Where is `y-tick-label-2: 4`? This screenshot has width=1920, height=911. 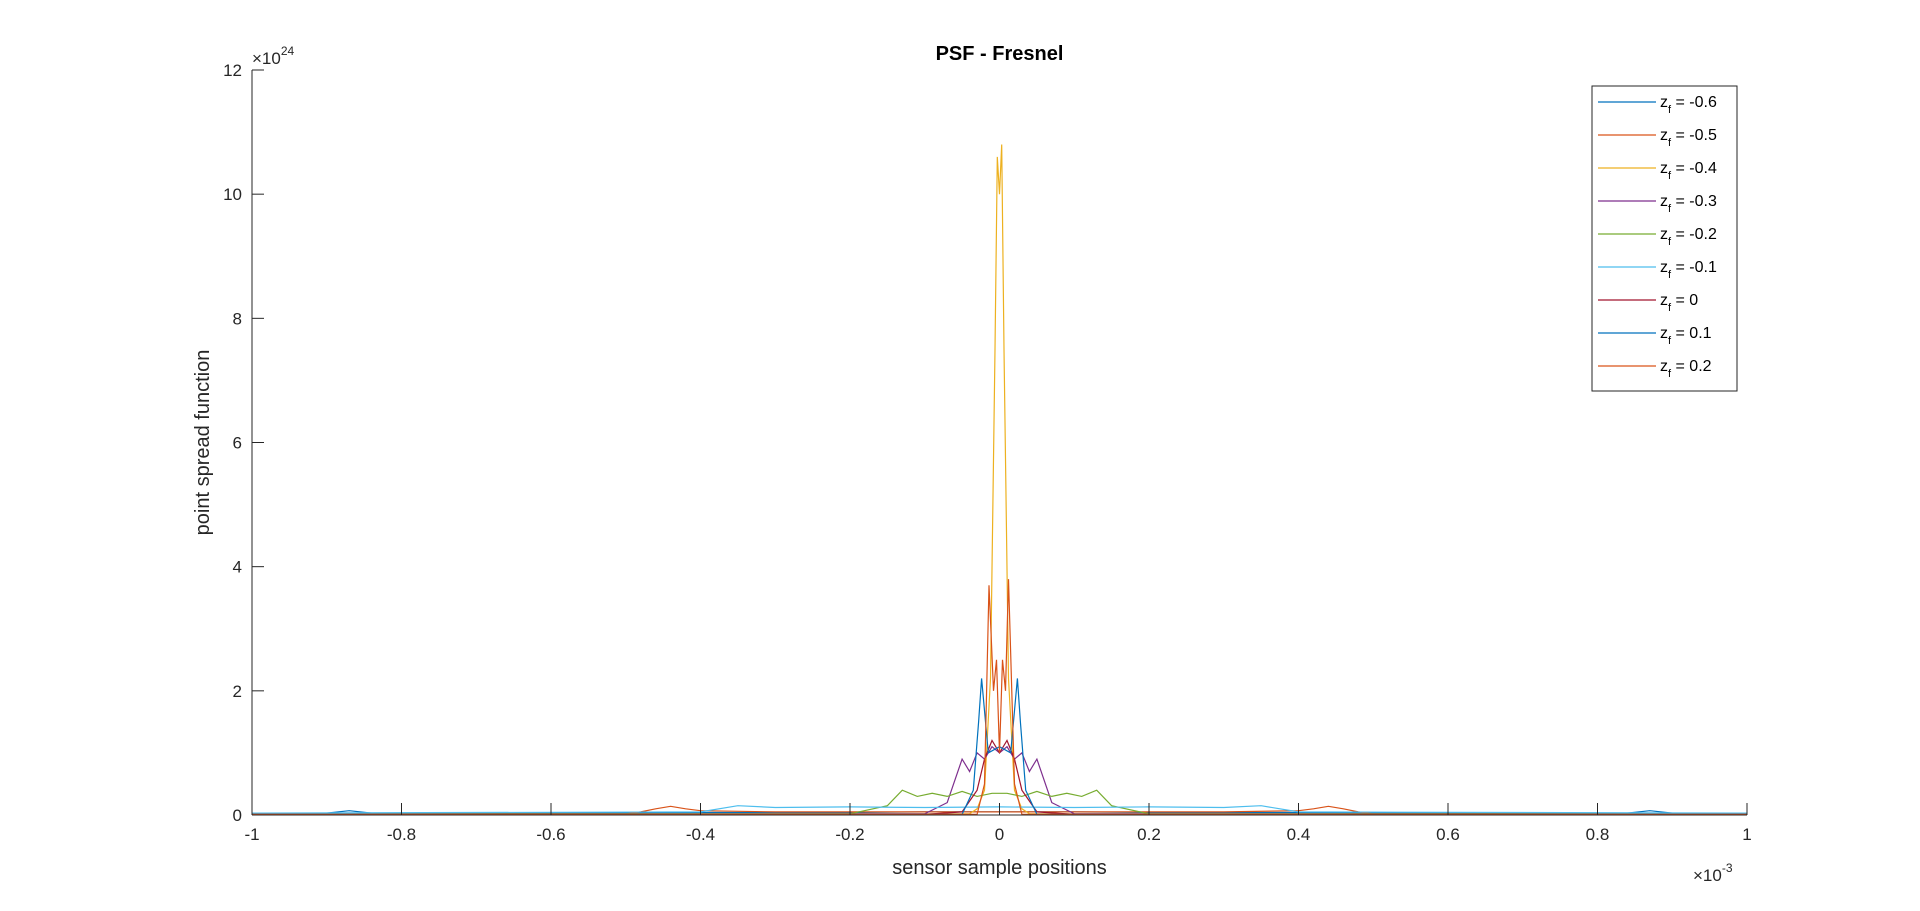
y-tick-label-2: 4 is located at coordinates (237, 567).